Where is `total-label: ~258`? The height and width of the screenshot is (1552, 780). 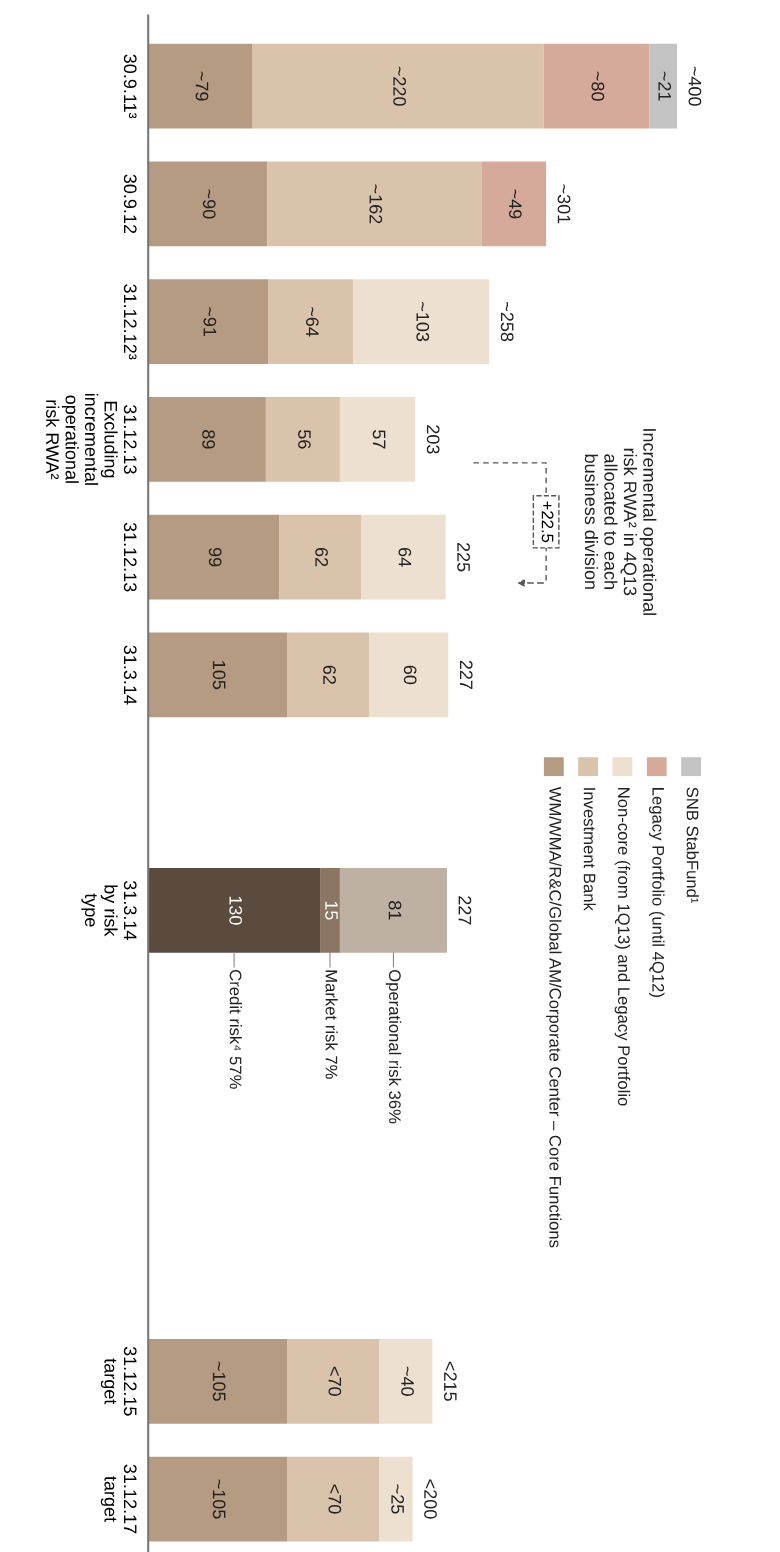
total-label: ~258 is located at coordinates (507, 322).